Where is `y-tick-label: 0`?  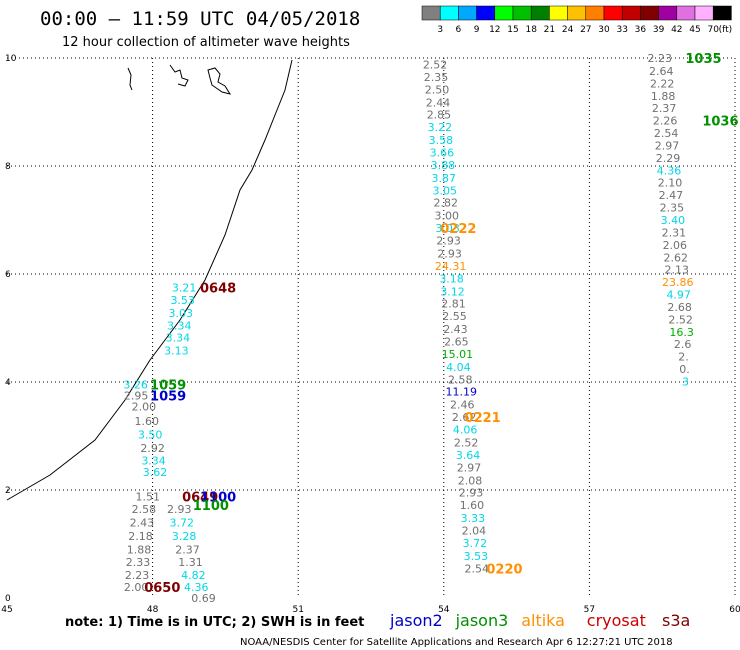 y-tick-label: 0 is located at coordinates (8, 599).